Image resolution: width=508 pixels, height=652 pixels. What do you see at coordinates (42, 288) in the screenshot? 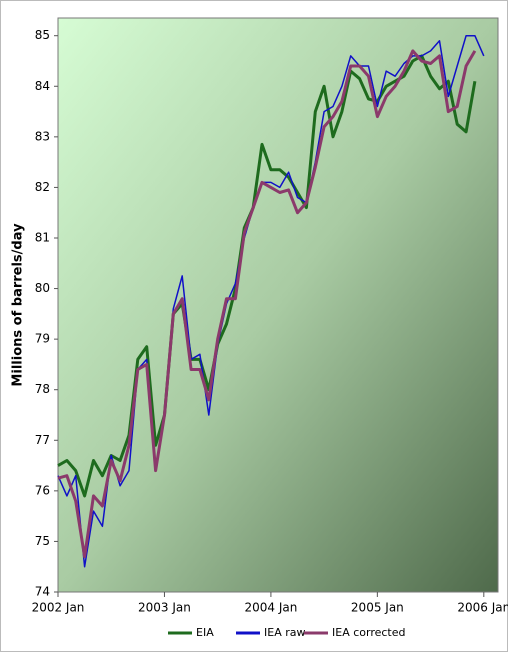
I see `y-tick-label: 80` at bounding box center [42, 288].